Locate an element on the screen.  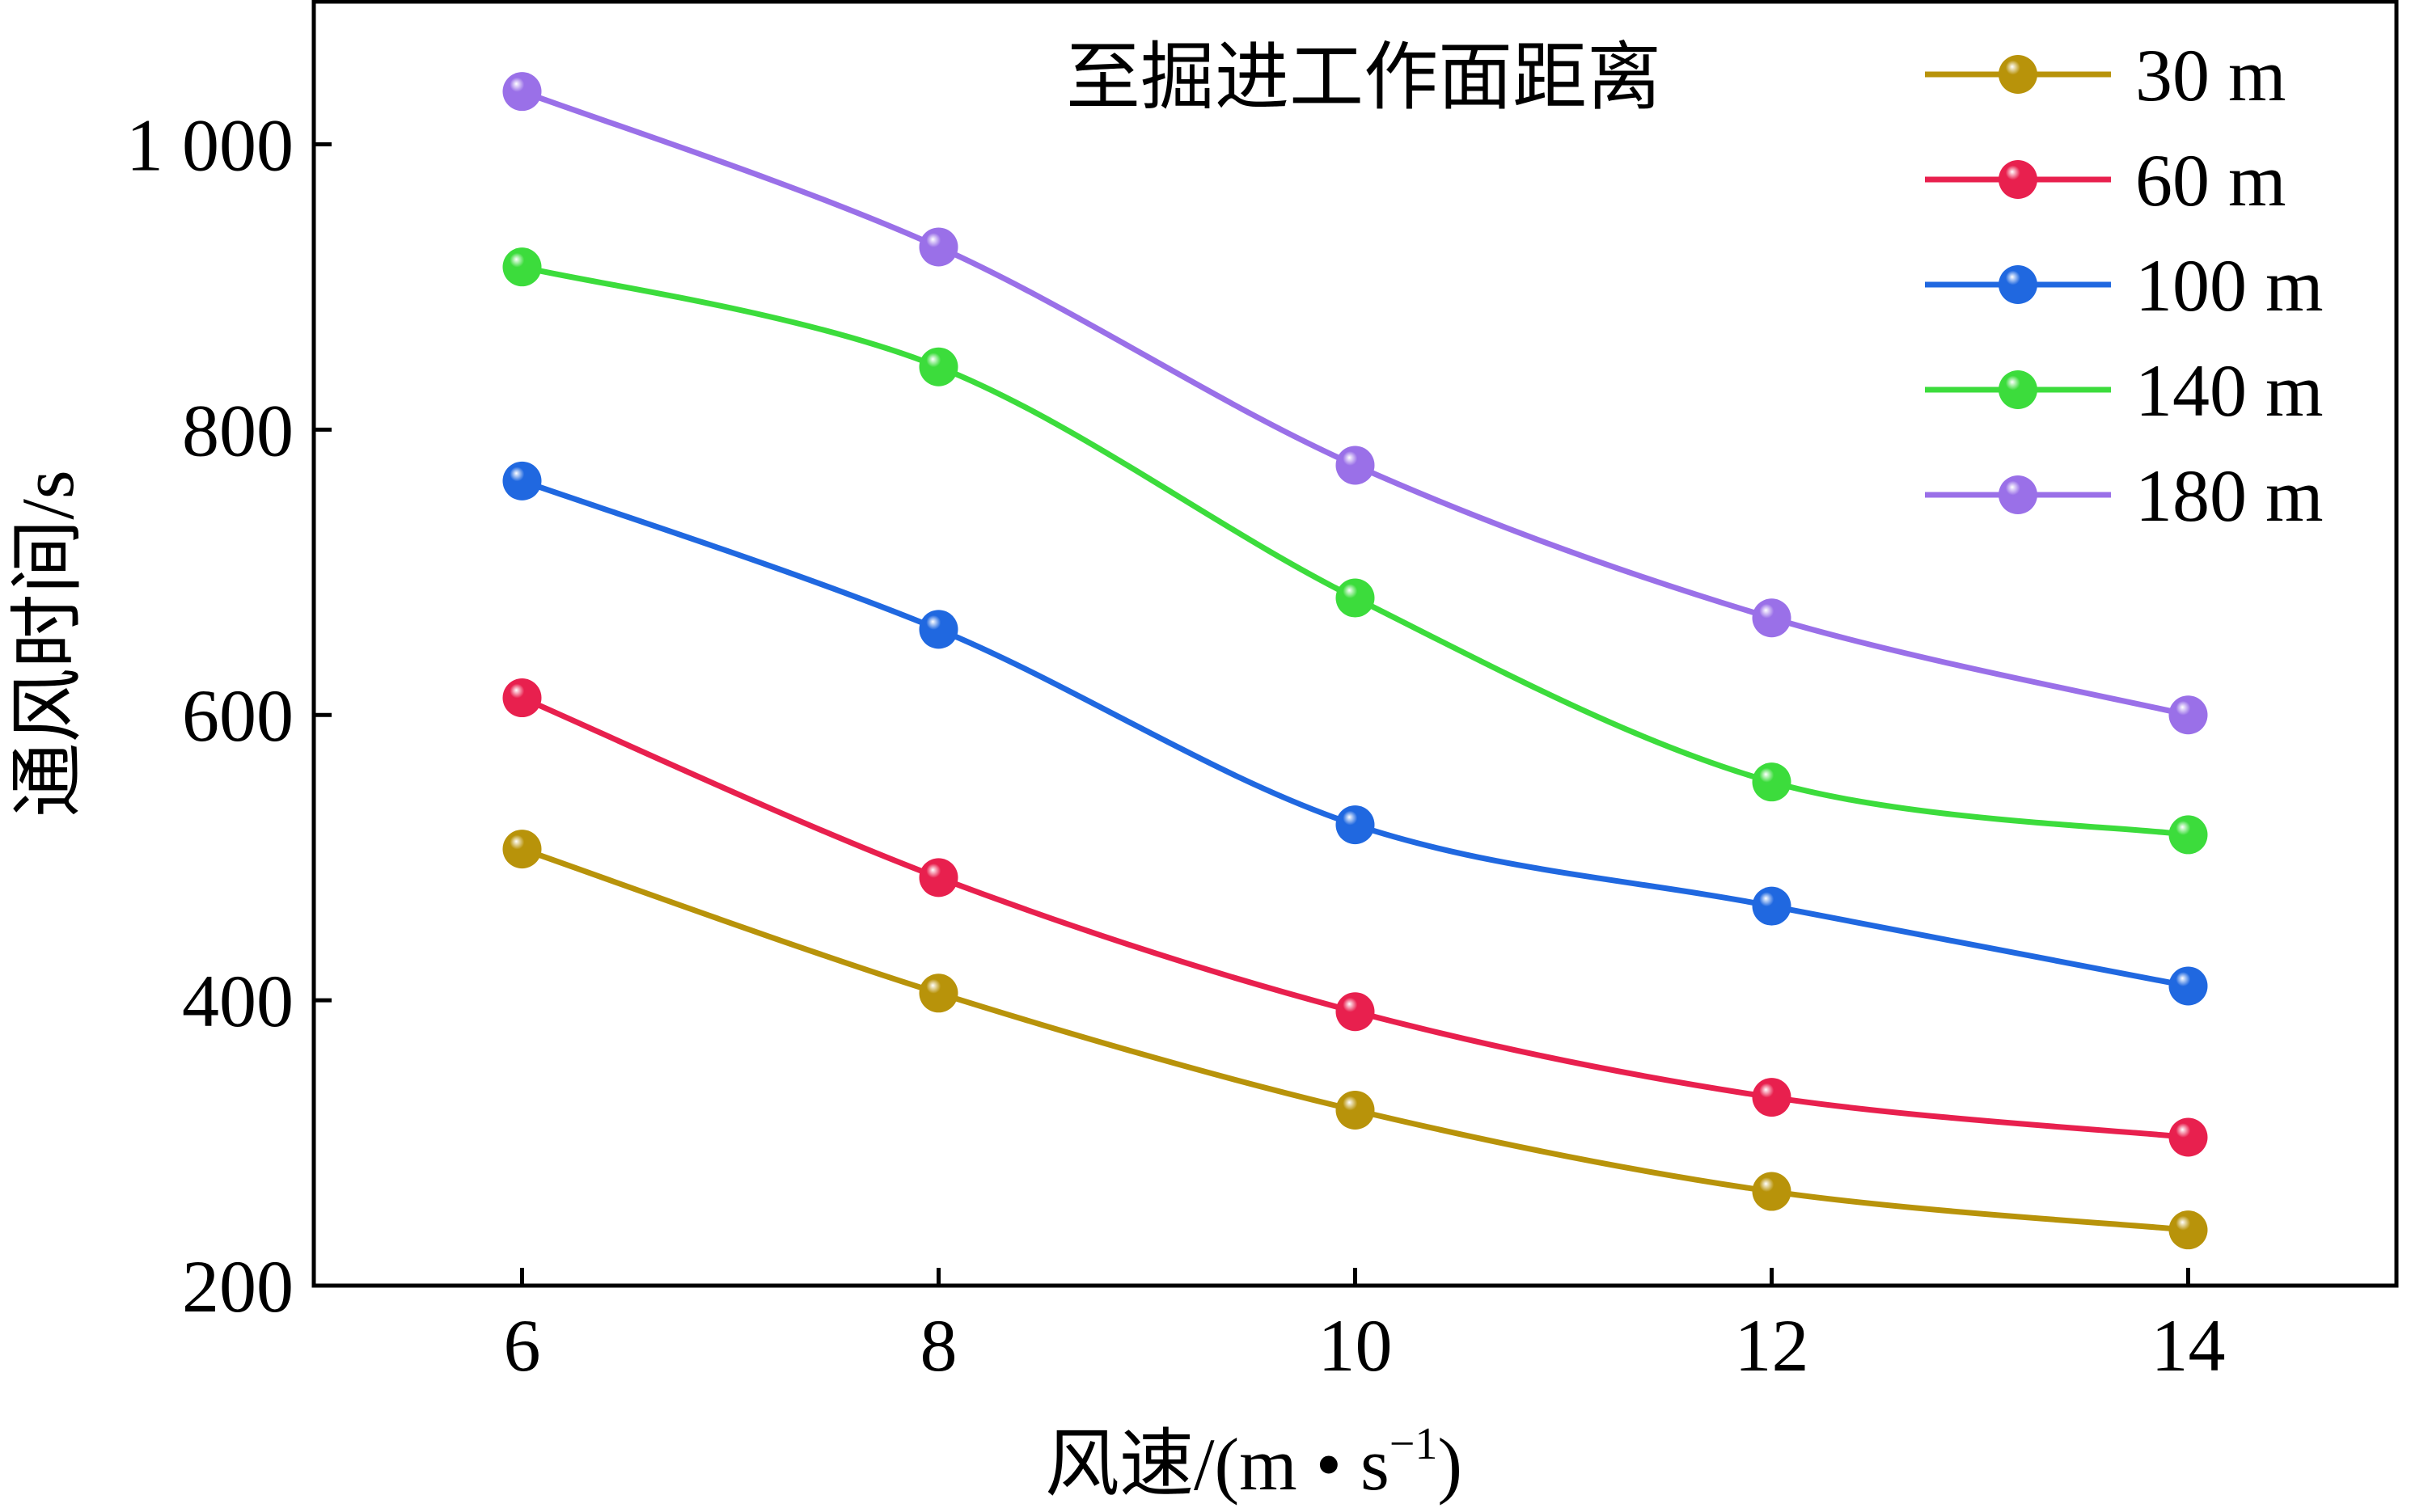
y-tick-label: 600 is located at coordinates (238, 715).